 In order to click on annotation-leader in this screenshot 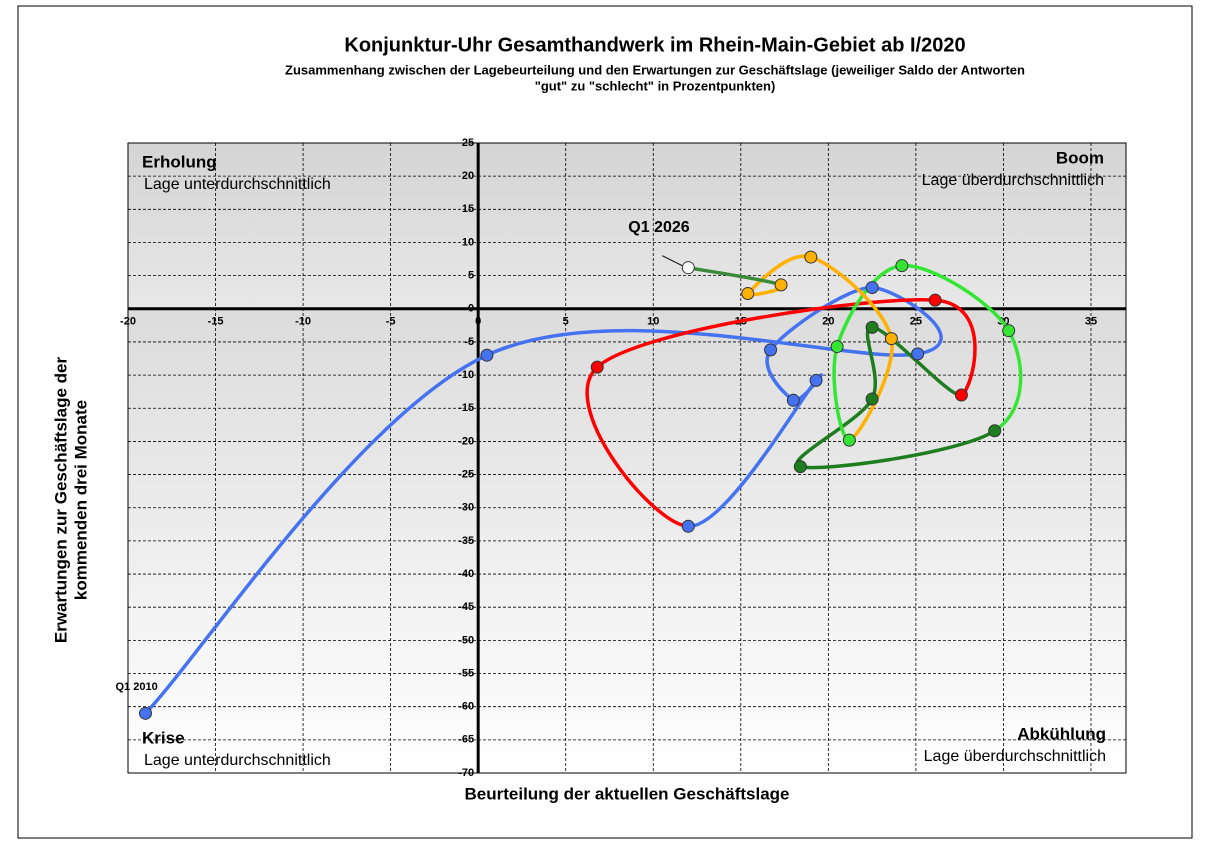, I will do `click(672, 261)`.